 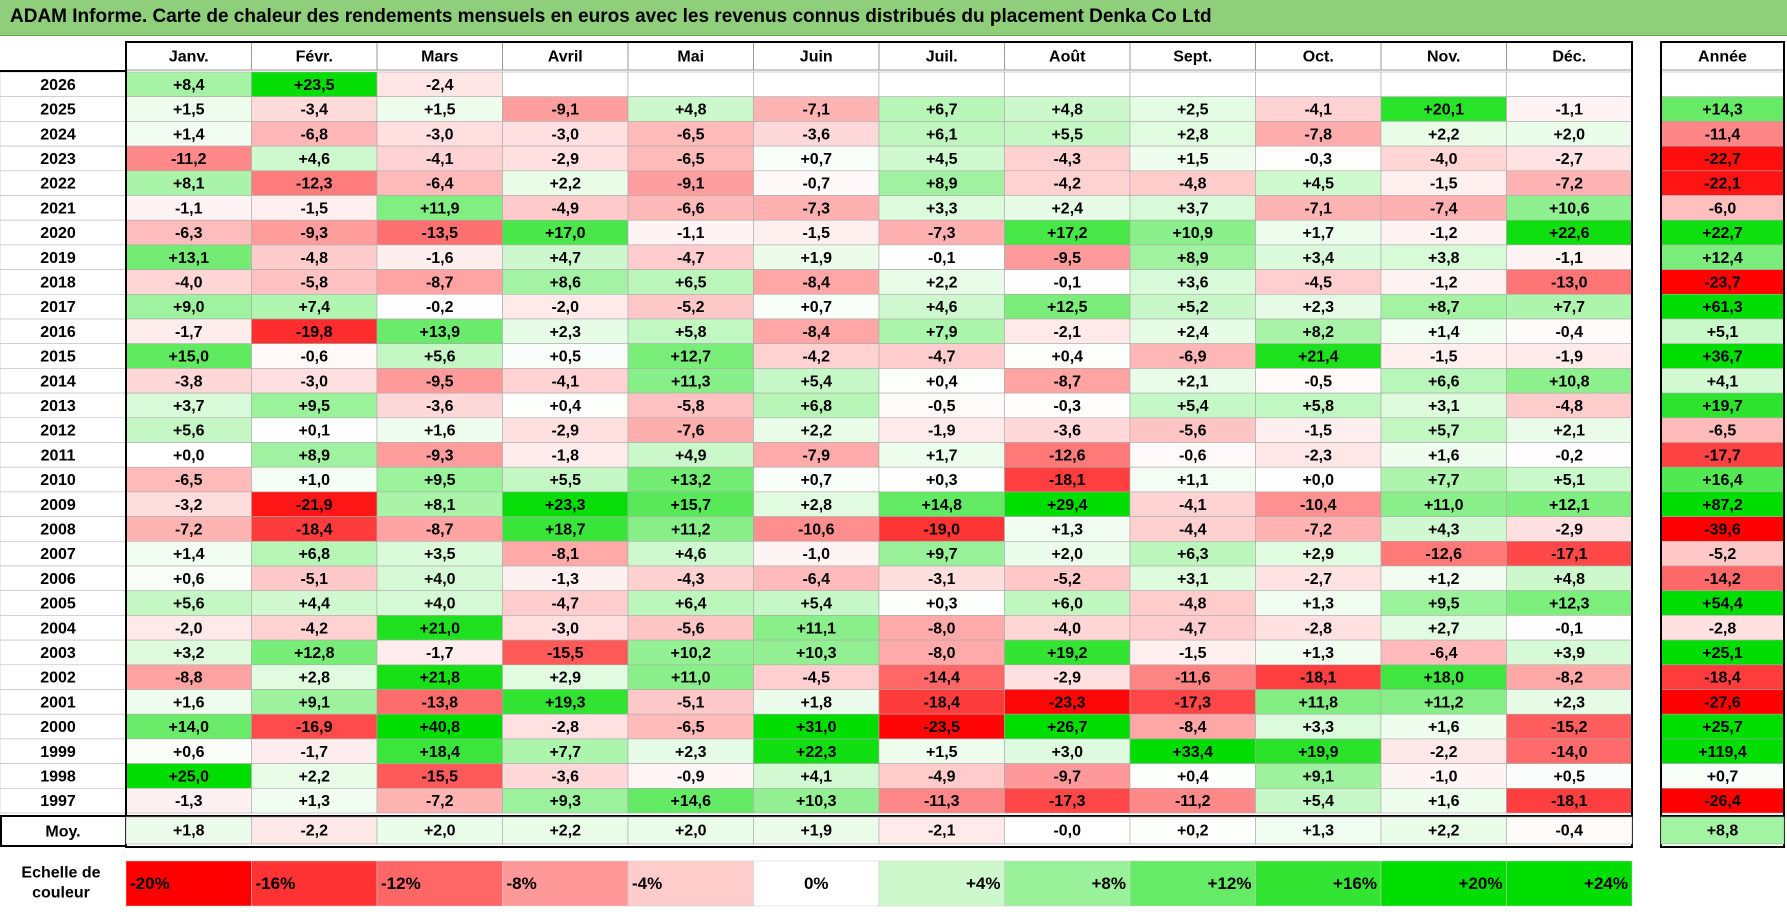 I want to click on cell-value: -17,3, so click(x=1067, y=801).